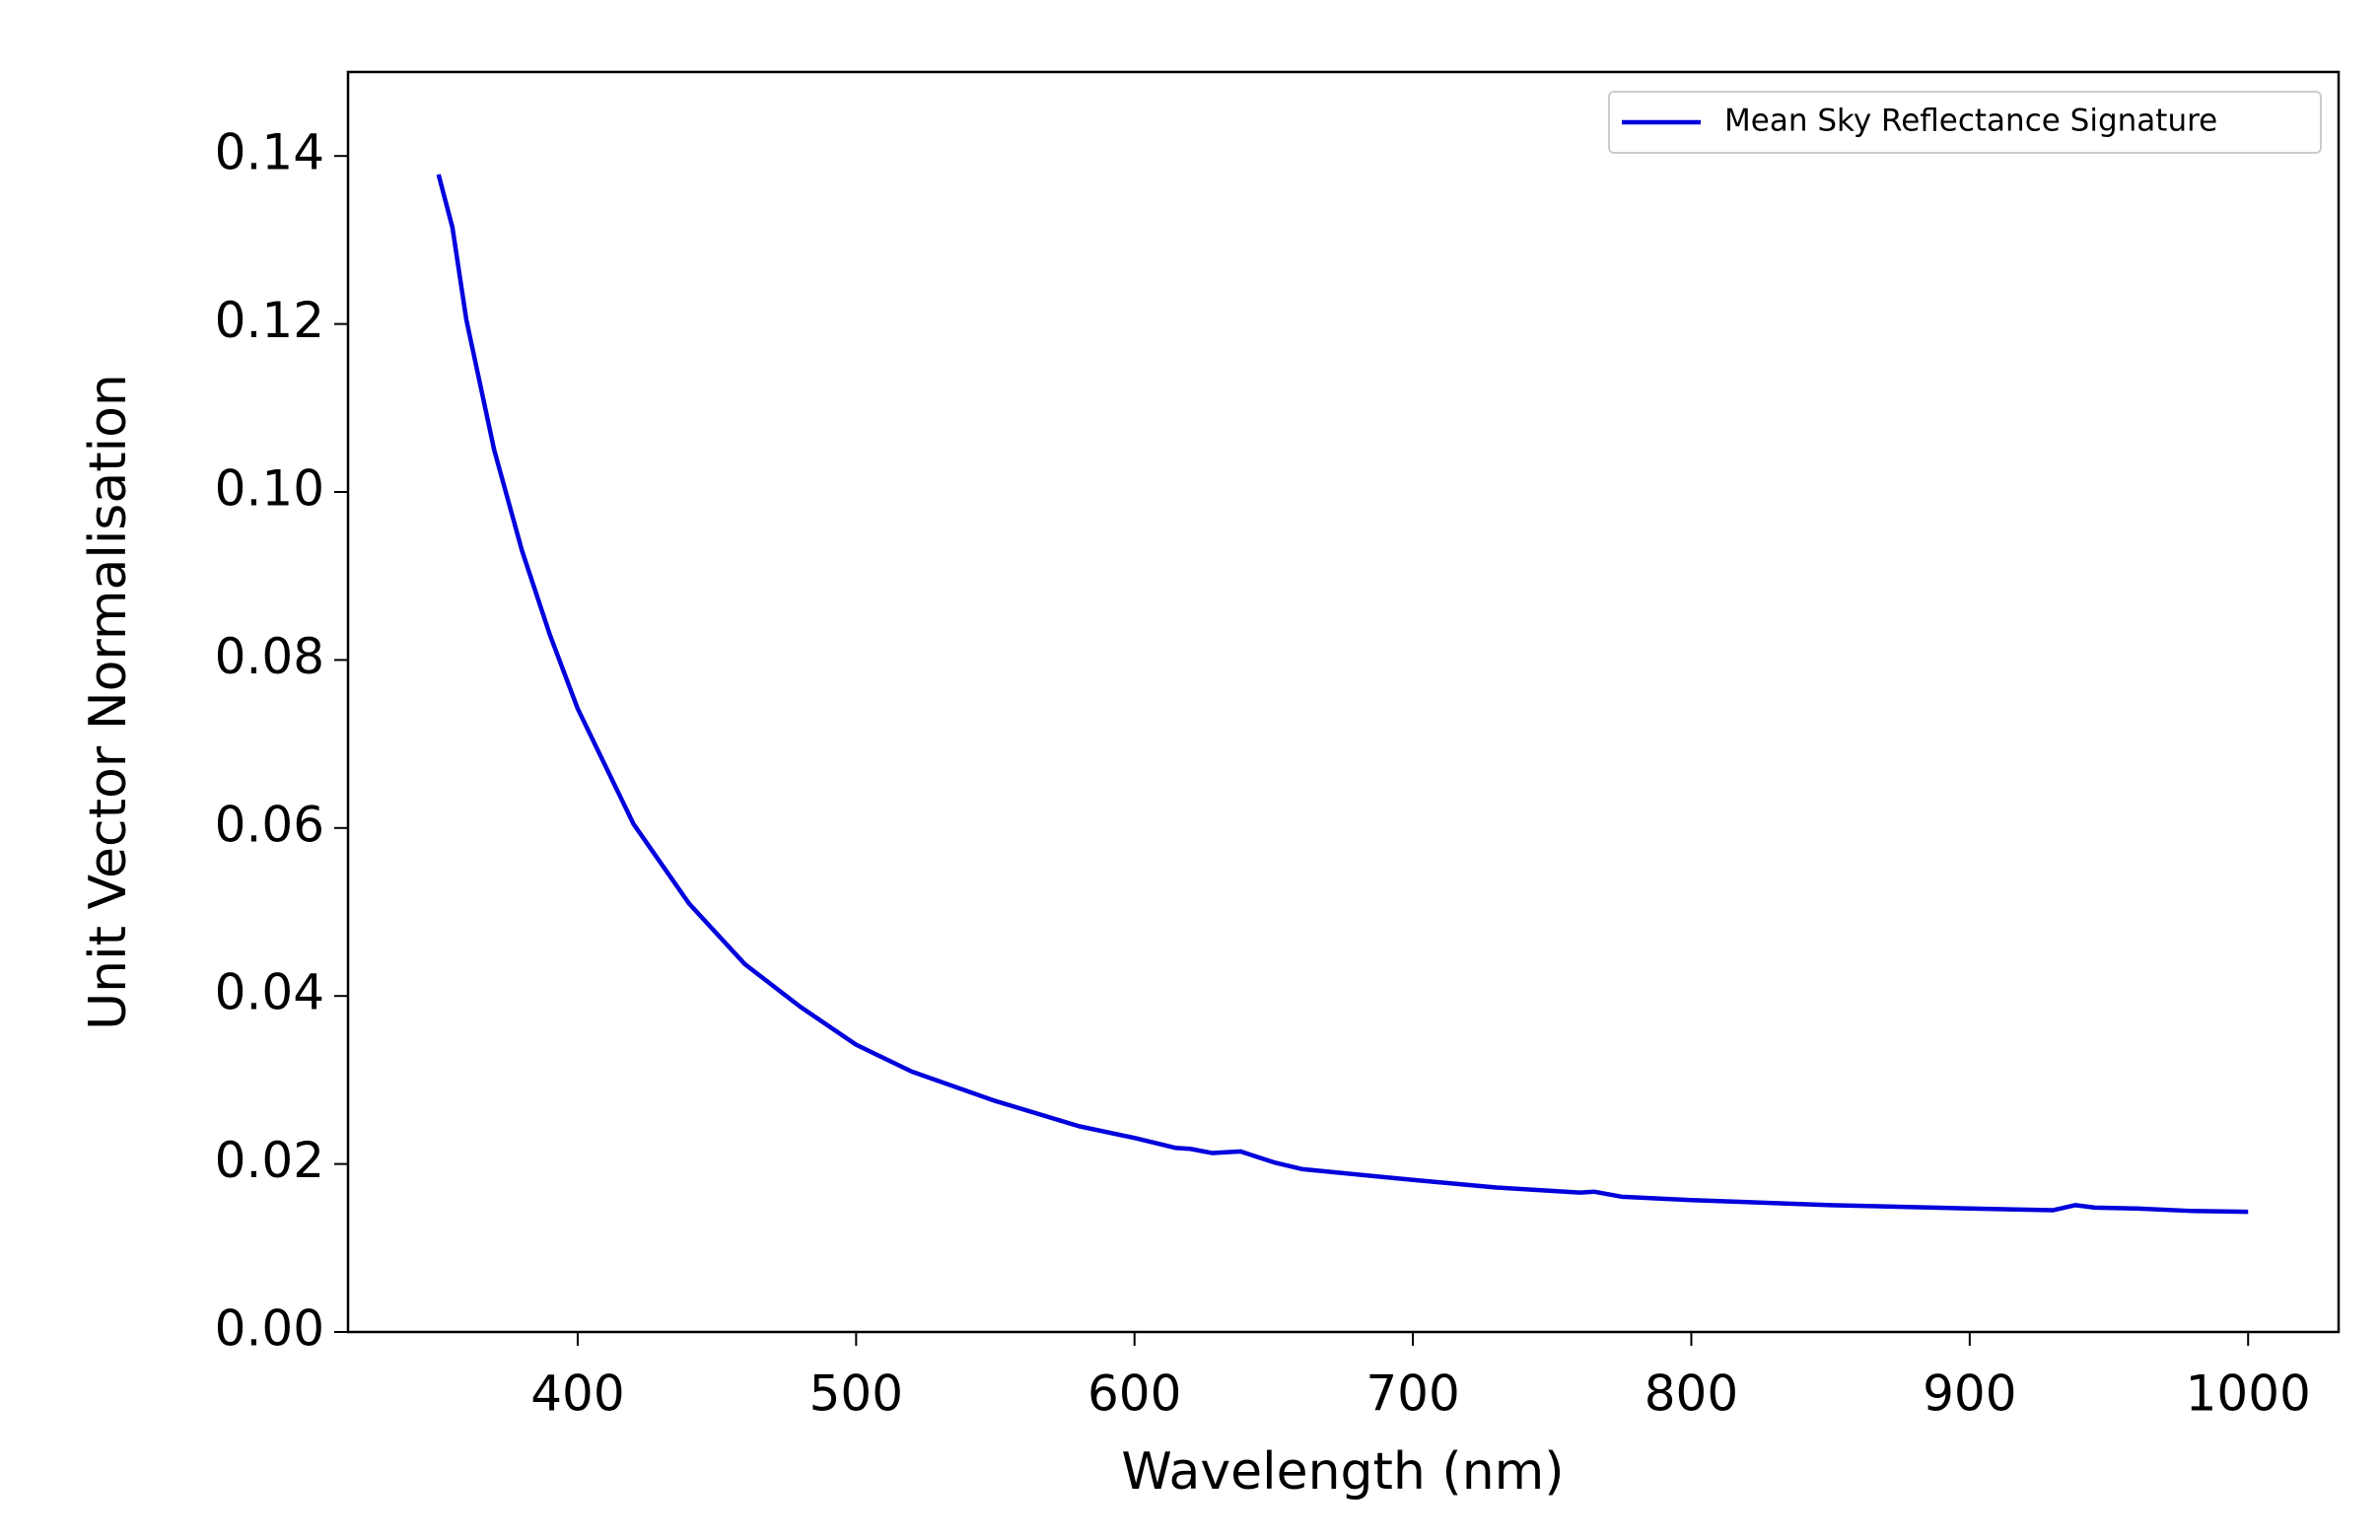 This screenshot has width=2380, height=1540. Describe the element at coordinates (269, 824) in the screenshot. I see `y-tick-label: 0.06` at that location.